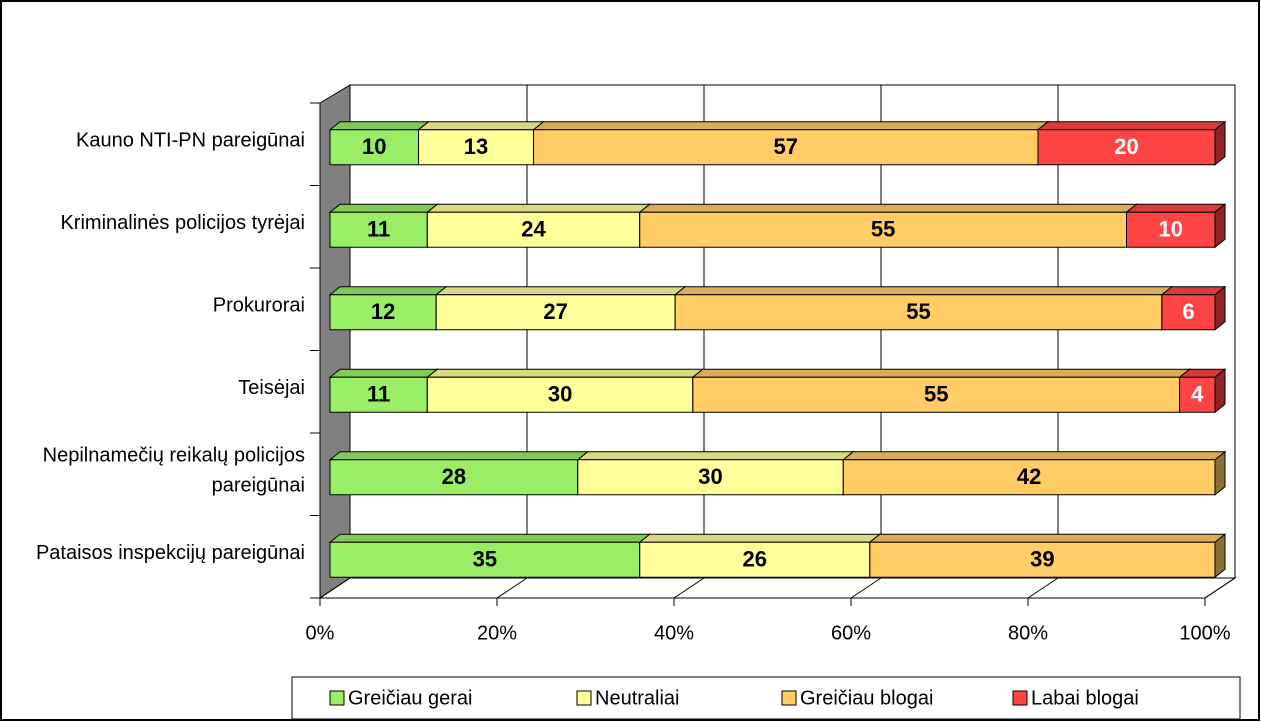 This screenshot has height=722, width=1261. I want to click on value-label: 24, so click(533, 229).